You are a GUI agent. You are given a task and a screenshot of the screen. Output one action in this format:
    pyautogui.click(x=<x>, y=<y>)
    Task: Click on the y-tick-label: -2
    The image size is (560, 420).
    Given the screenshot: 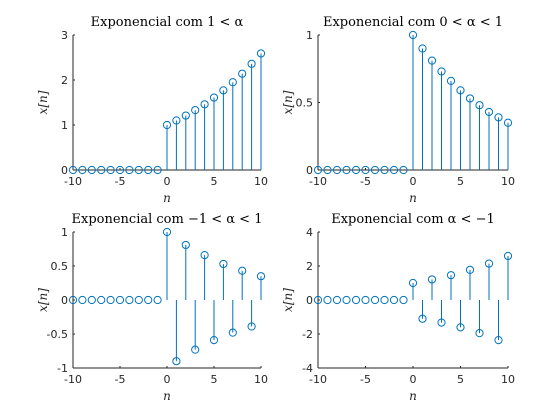 What is the action you would take?
    pyautogui.click(x=307, y=334)
    